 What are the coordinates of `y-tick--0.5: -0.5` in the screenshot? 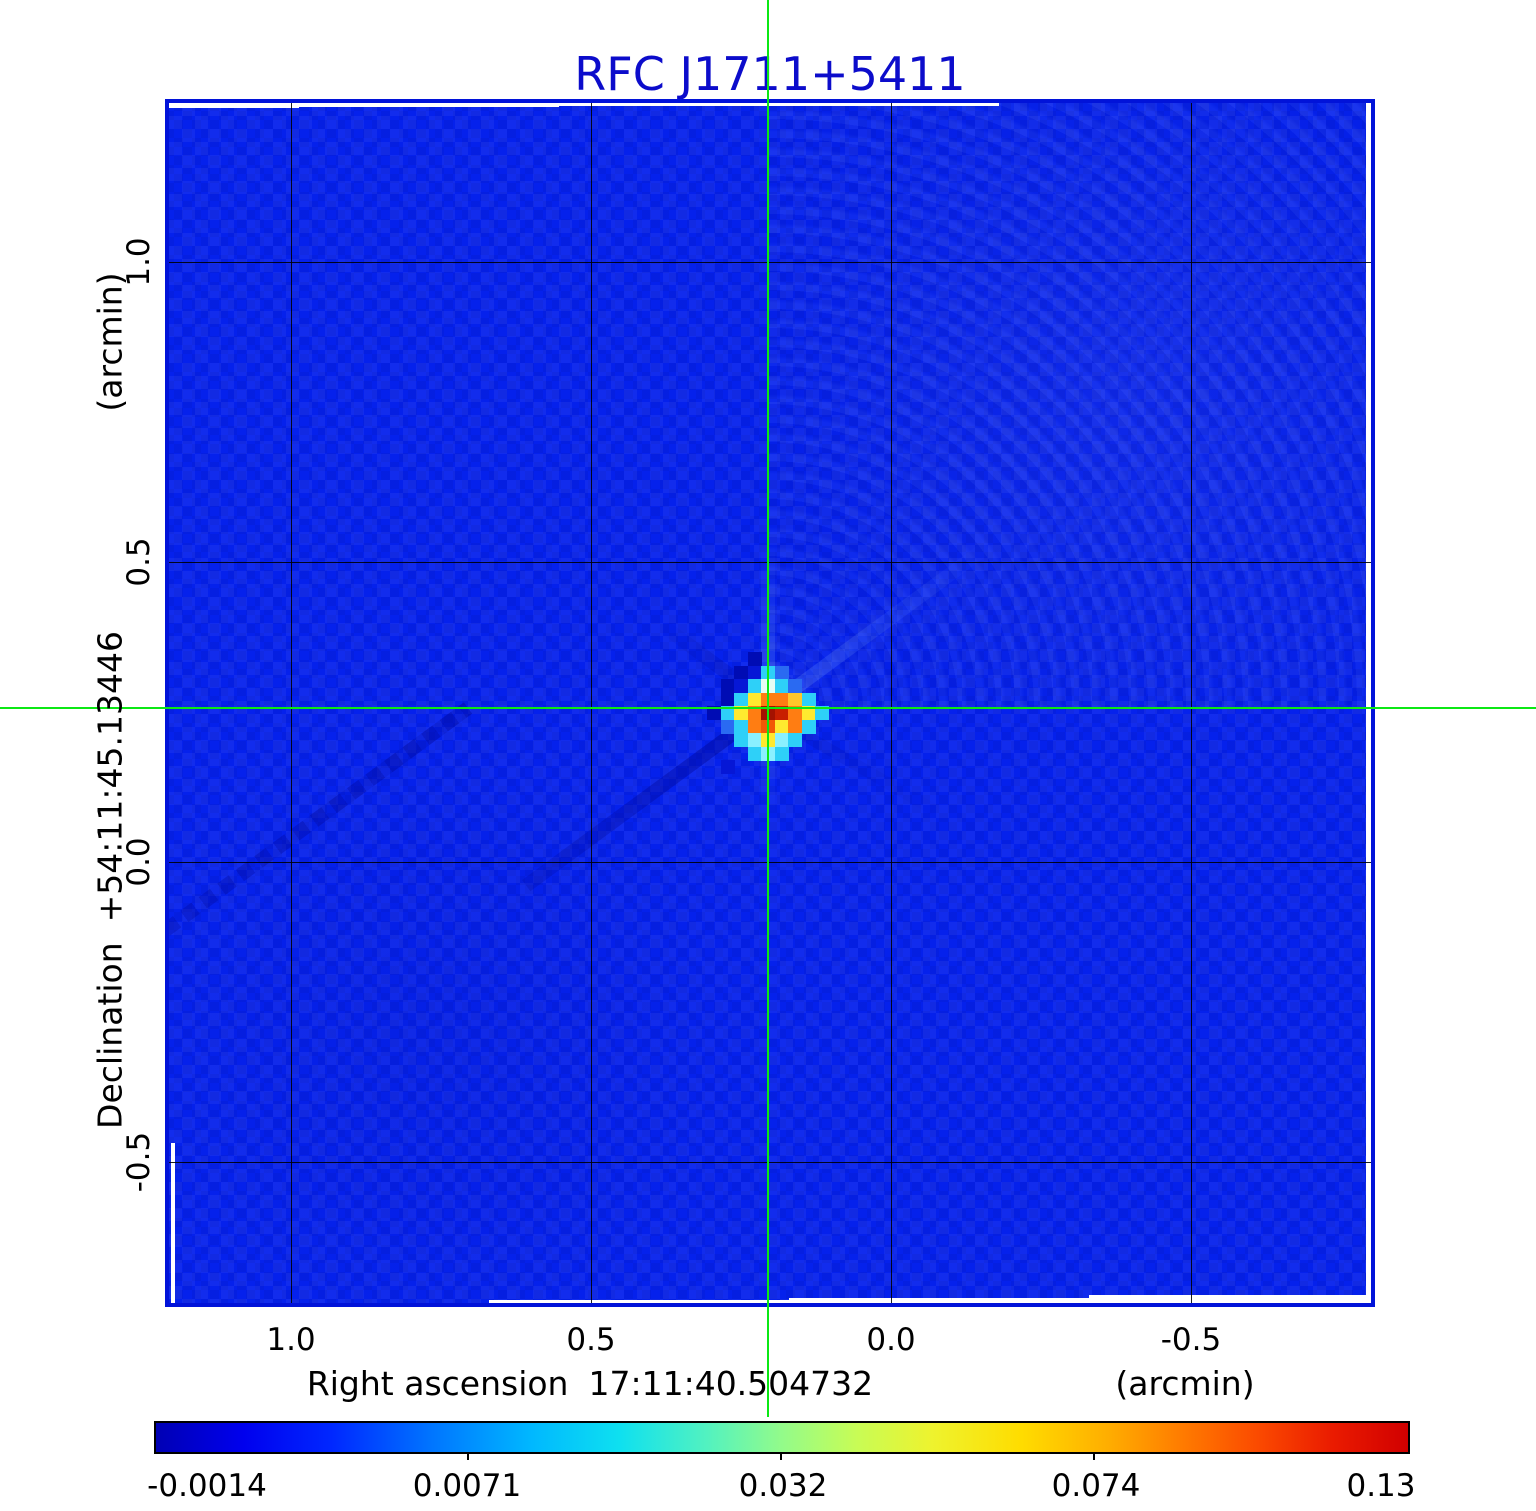 It's located at (139, 1162).